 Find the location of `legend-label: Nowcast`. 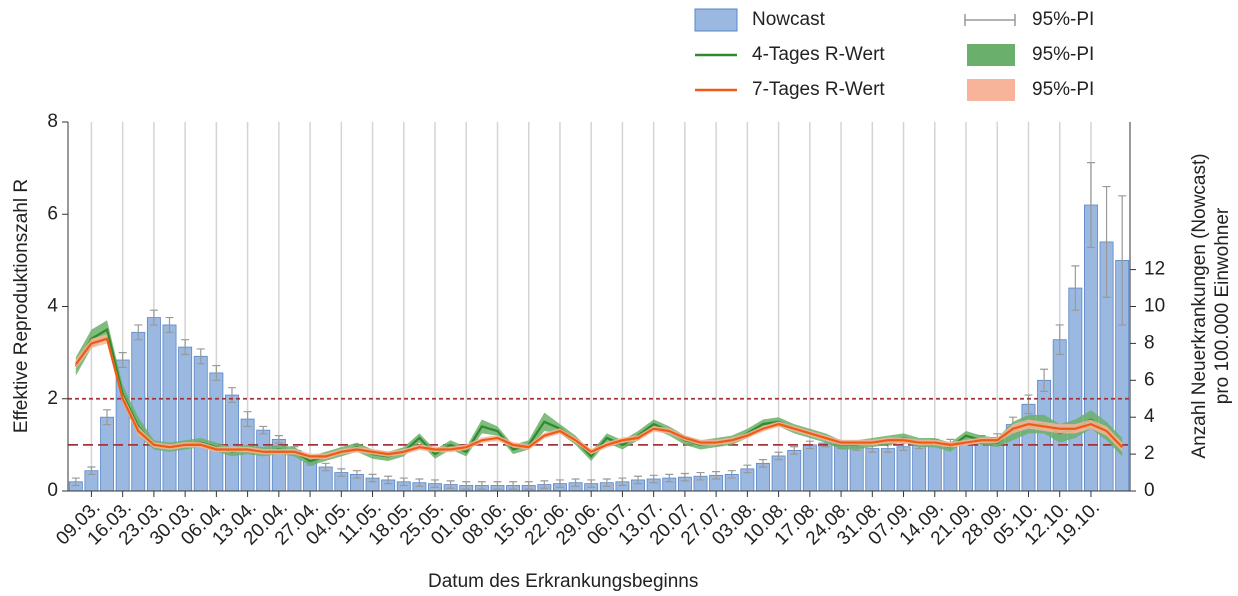

legend-label: Nowcast is located at coordinates (789, 19).